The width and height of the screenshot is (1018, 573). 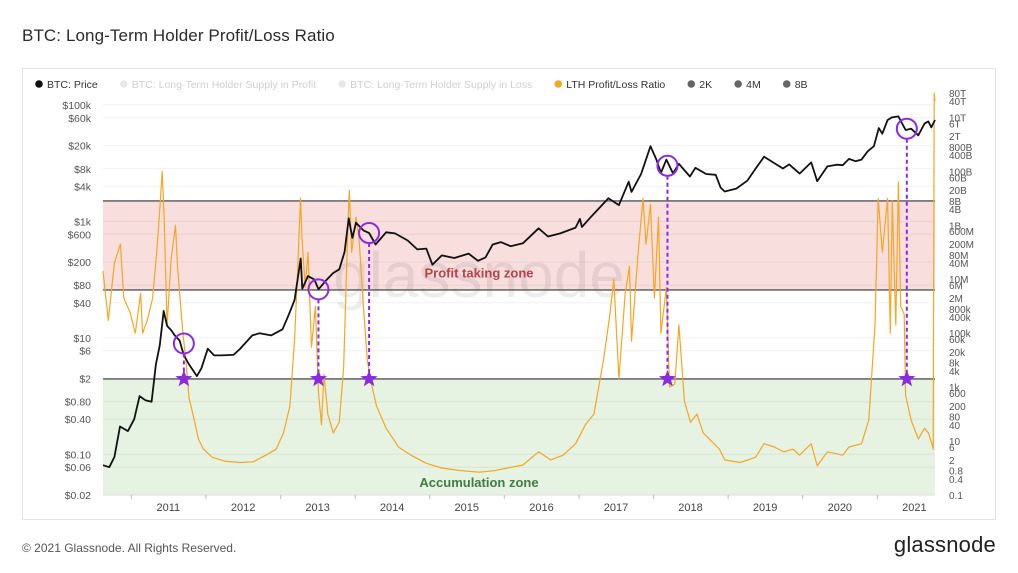 What do you see at coordinates (82, 339) in the screenshot?
I see `y-left-tick-label: $10` at bounding box center [82, 339].